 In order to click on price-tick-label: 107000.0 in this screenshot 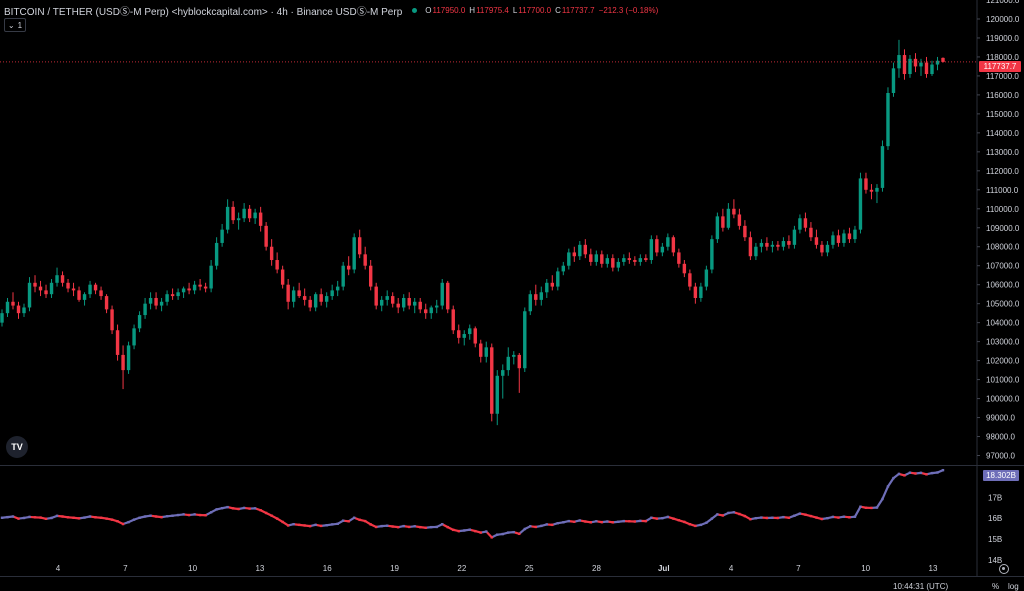, I will do `click(1003, 266)`.